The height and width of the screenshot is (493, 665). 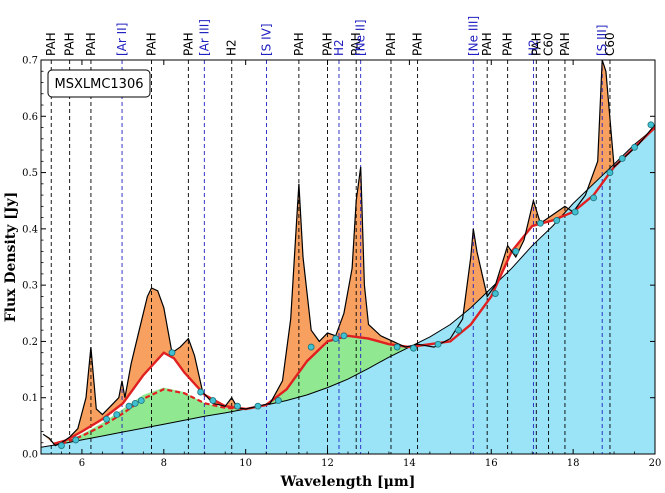 I want to click on x-tick-label: 20, so click(x=655, y=463).